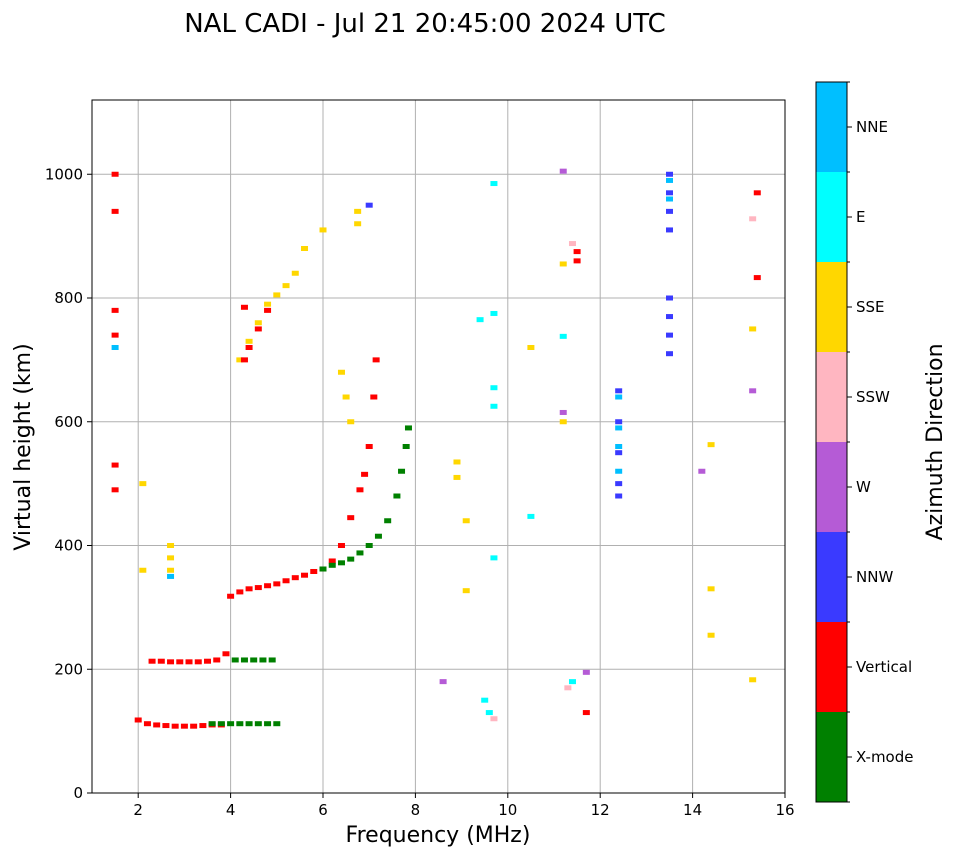  Describe the element at coordinates (365, 498) in the screenshot. I see `series-x-mode` at that location.